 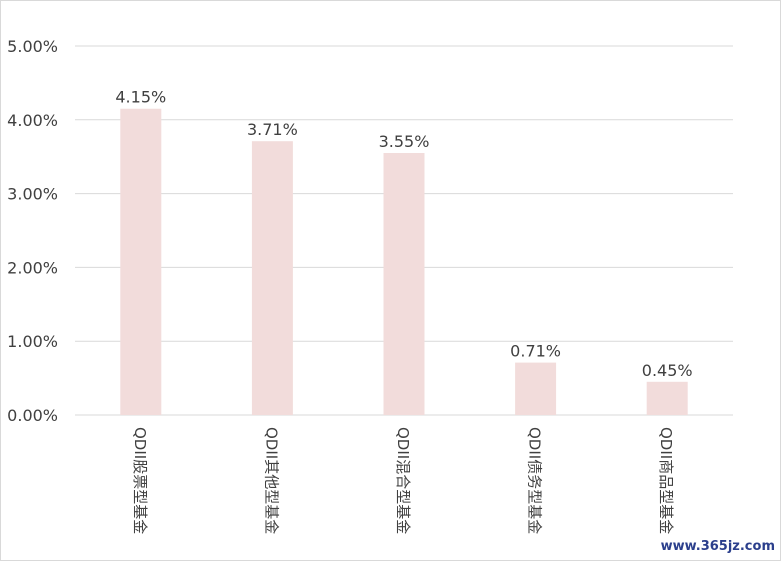 I want to click on x-tick-label: QDII股票型基金, so click(x=140, y=480).